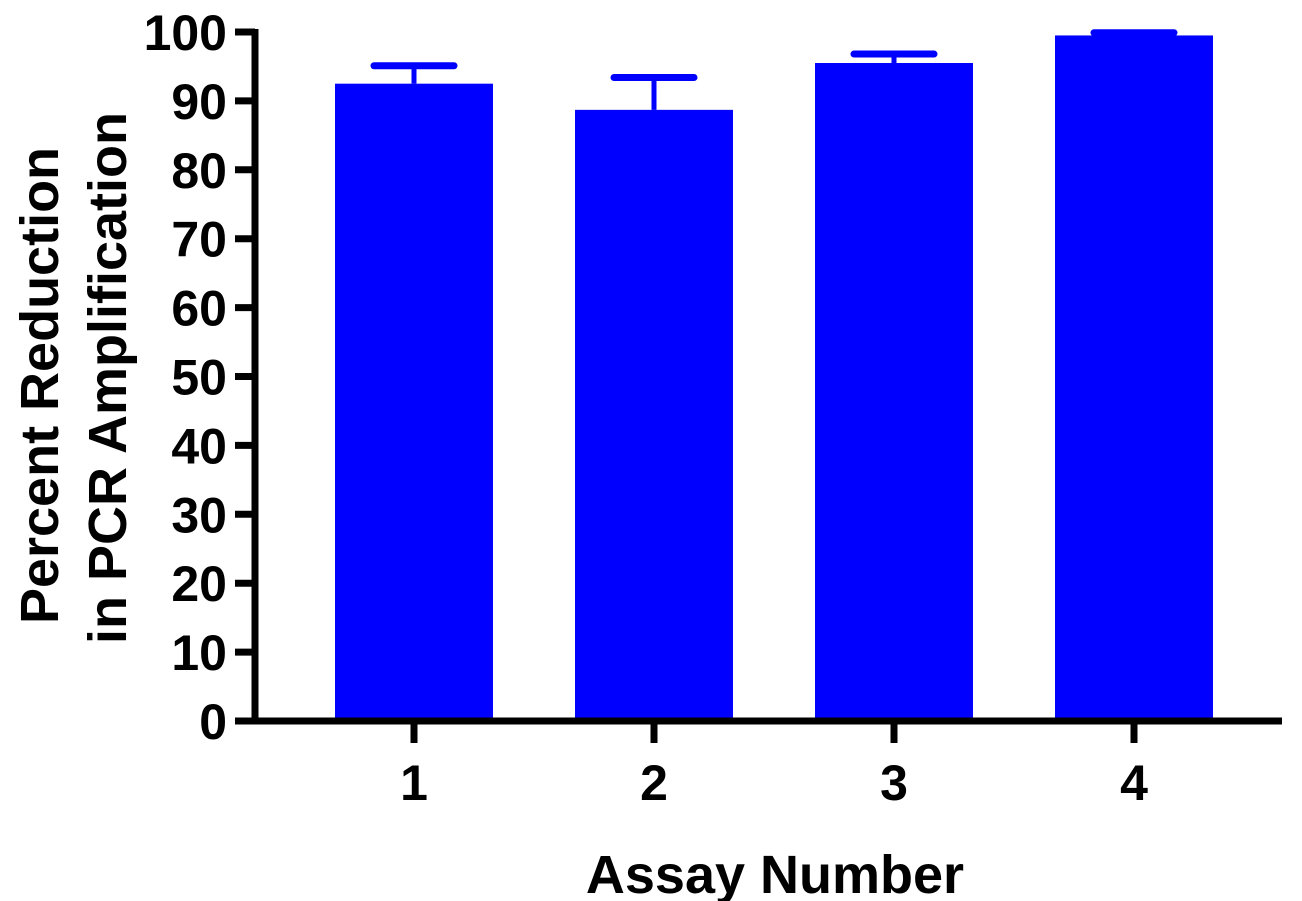 Image resolution: width=1302 pixels, height=901 pixels. What do you see at coordinates (40, 385) in the screenshot?
I see `y-axis-title-line-1: Percent Reduction` at bounding box center [40, 385].